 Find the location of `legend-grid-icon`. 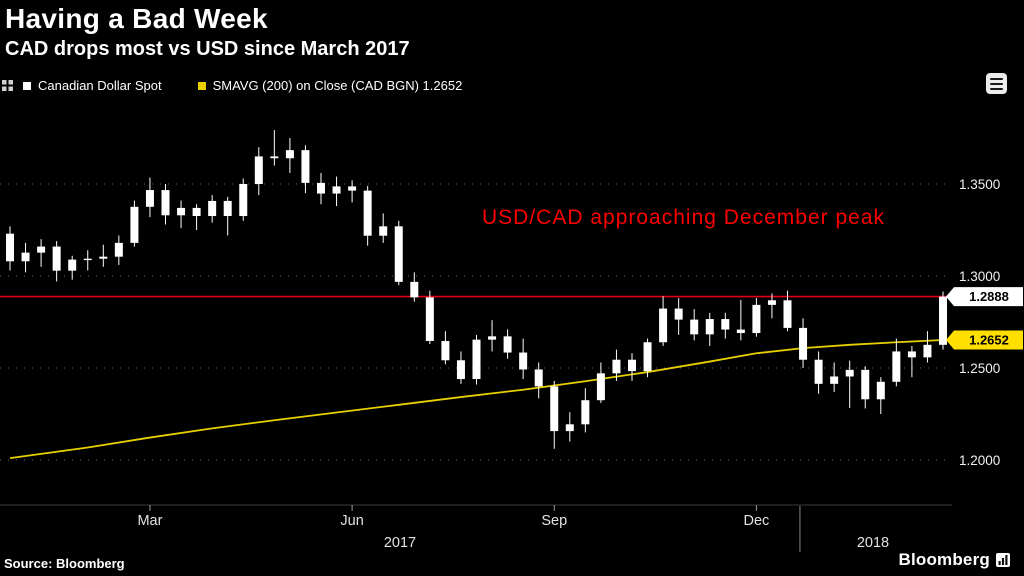

legend-grid-icon is located at coordinates (7, 85).